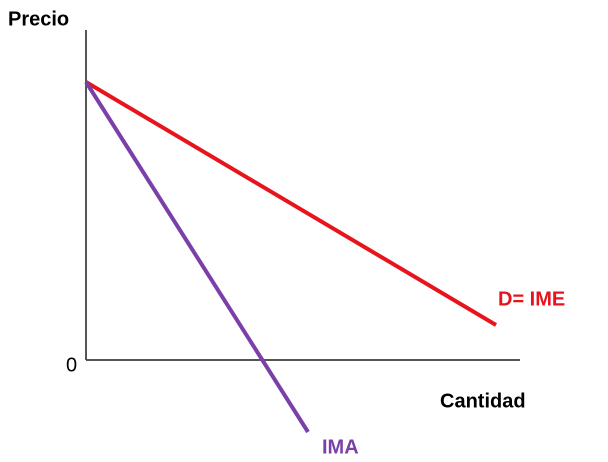 This screenshot has width=608, height=462. I want to click on demand-label: D= IME, so click(531, 299).